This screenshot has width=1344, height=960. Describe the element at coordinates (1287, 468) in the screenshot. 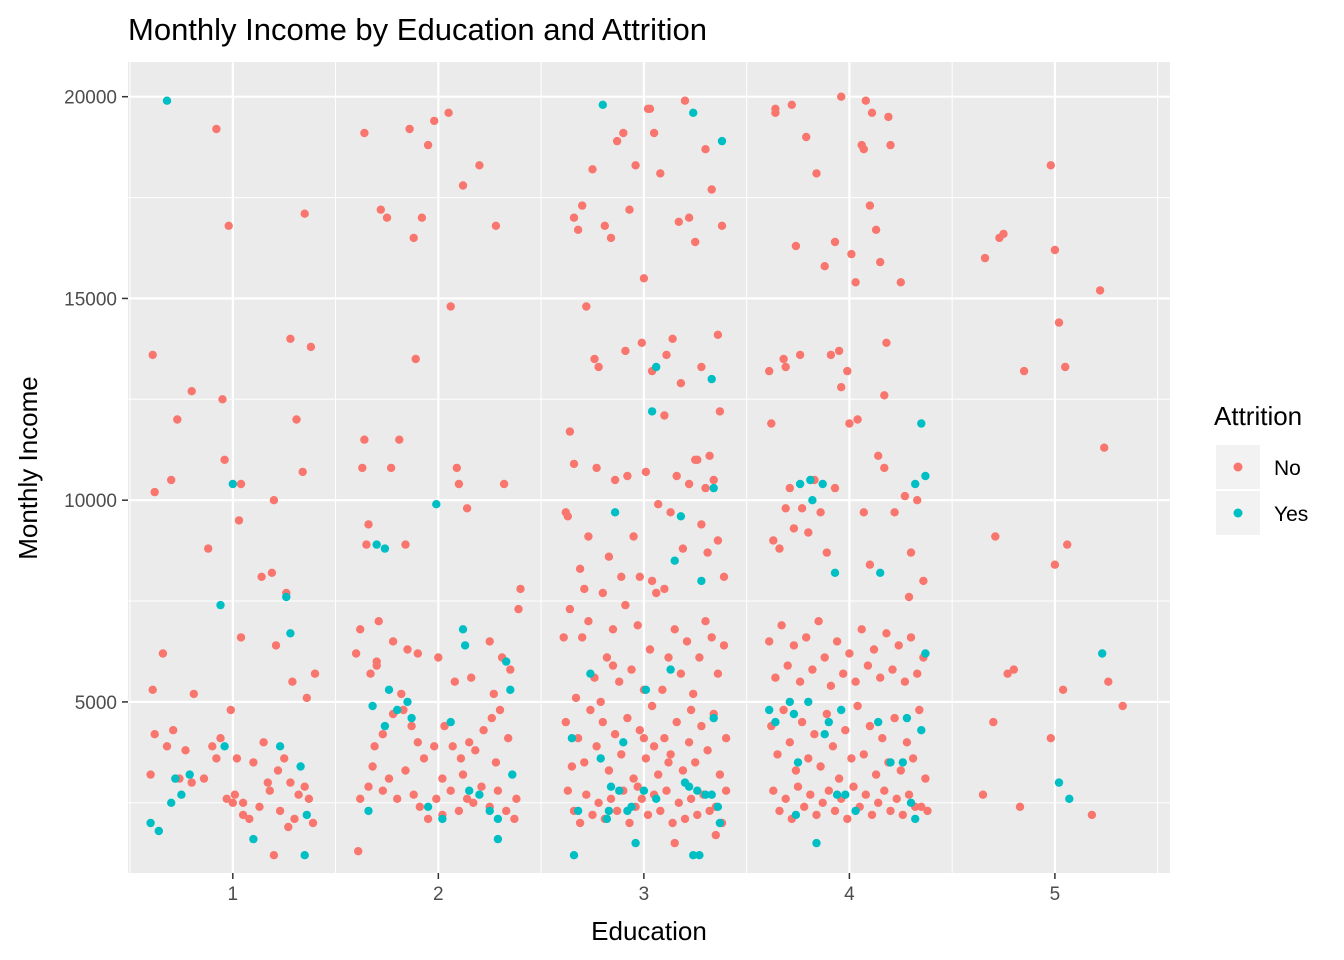

I see `legend-label: No` at that location.